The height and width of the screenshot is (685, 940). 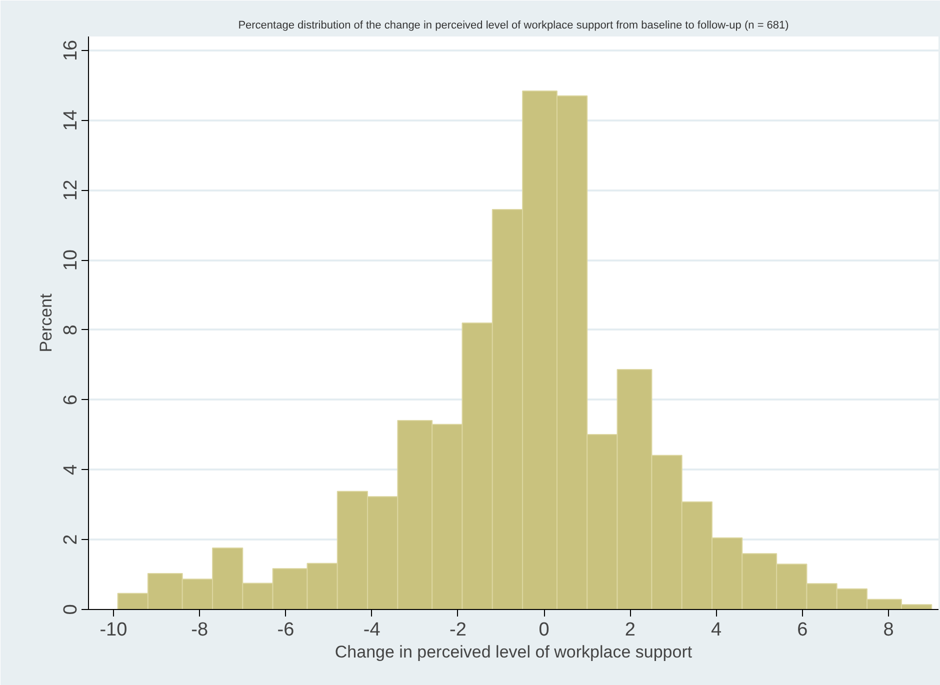 What do you see at coordinates (544, 630) in the screenshot?
I see `x-tick-label: 0` at bounding box center [544, 630].